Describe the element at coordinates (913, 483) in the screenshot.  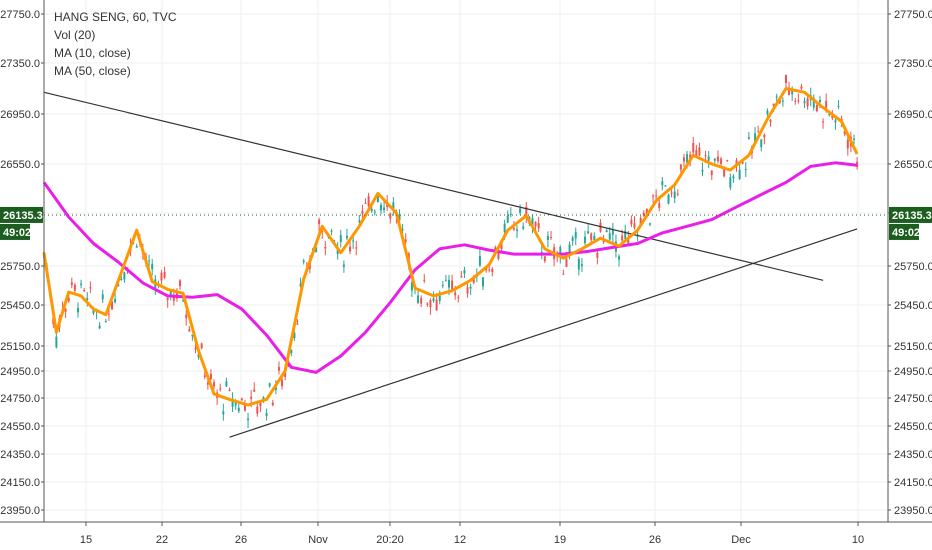
I see `y-tick-label-right: 24150.0` at that location.